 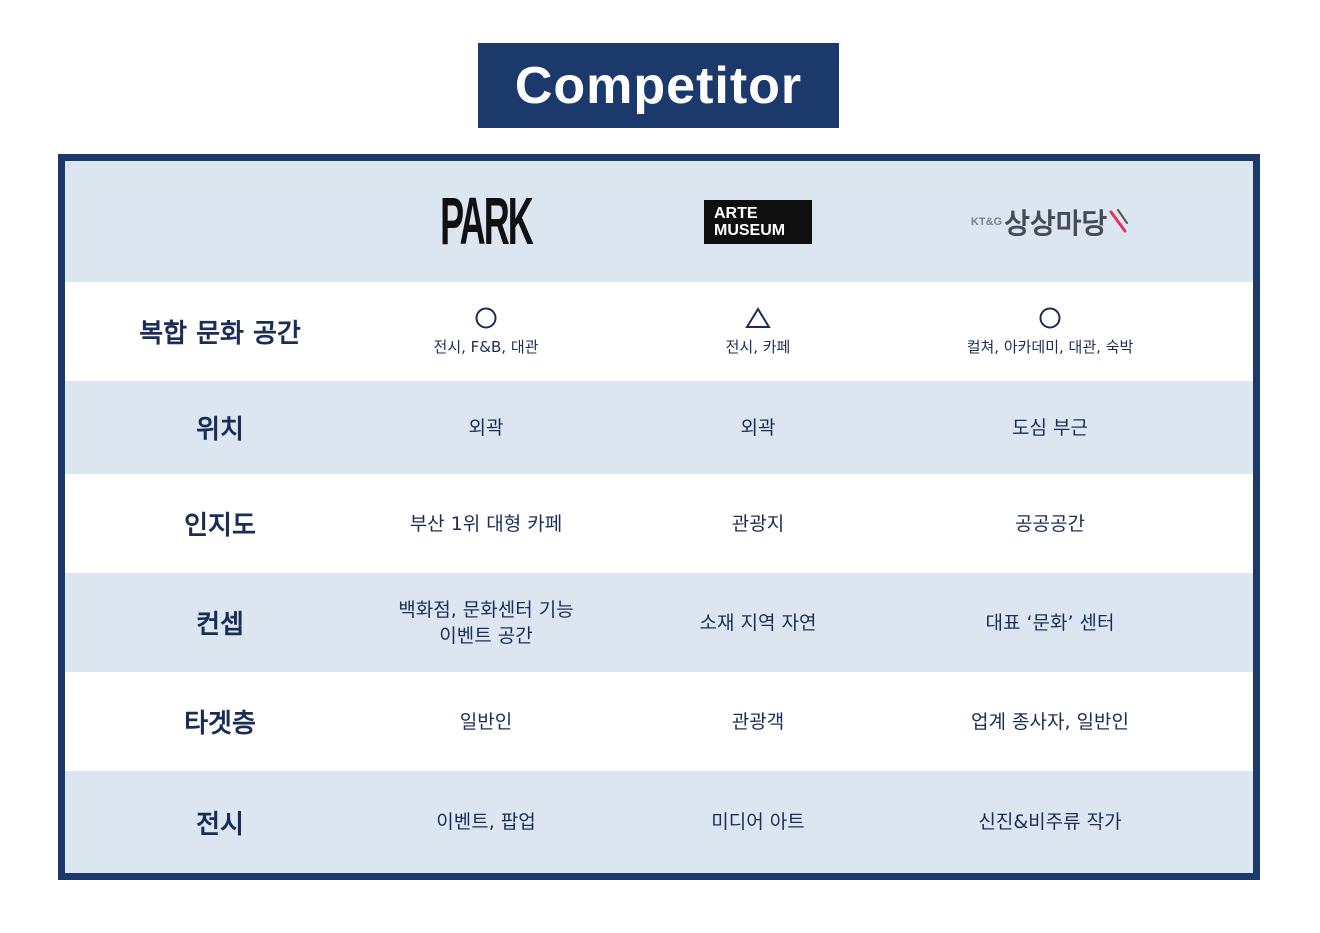 What do you see at coordinates (486, 635) in the screenshot?
I see `cell-text-line2: 이벤트 공간` at bounding box center [486, 635].